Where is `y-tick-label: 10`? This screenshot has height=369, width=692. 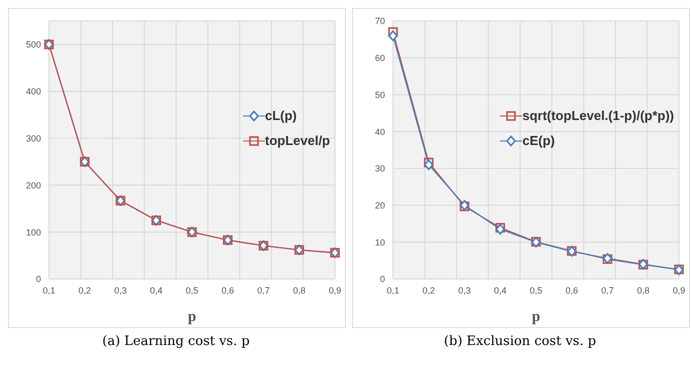
y-tick-label: 10 is located at coordinates (379, 242).